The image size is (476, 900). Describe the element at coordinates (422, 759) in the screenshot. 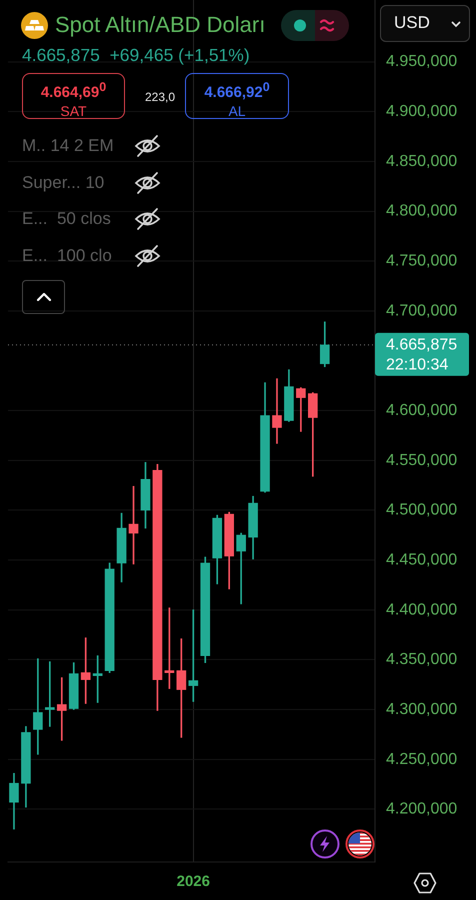

I see `y-tick-label: 4.250,000` at that location.